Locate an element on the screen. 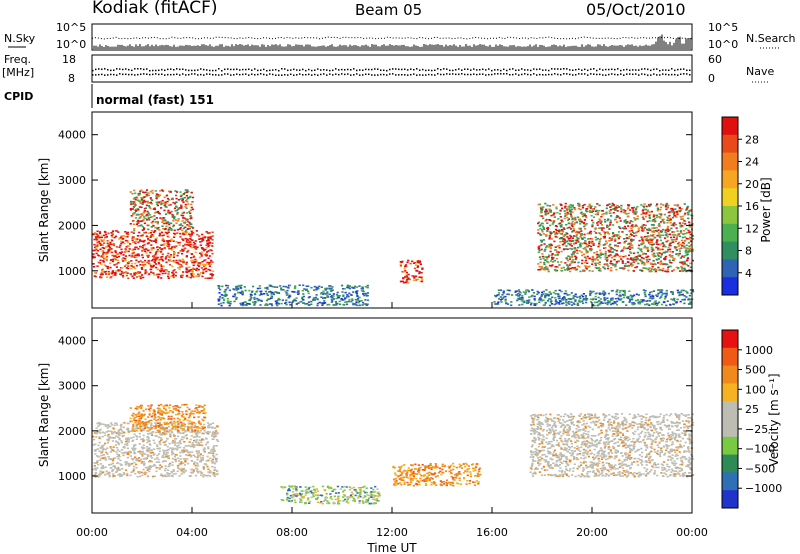  power-colorbar-tick-1: 24 is located at coordinates (752, 162).